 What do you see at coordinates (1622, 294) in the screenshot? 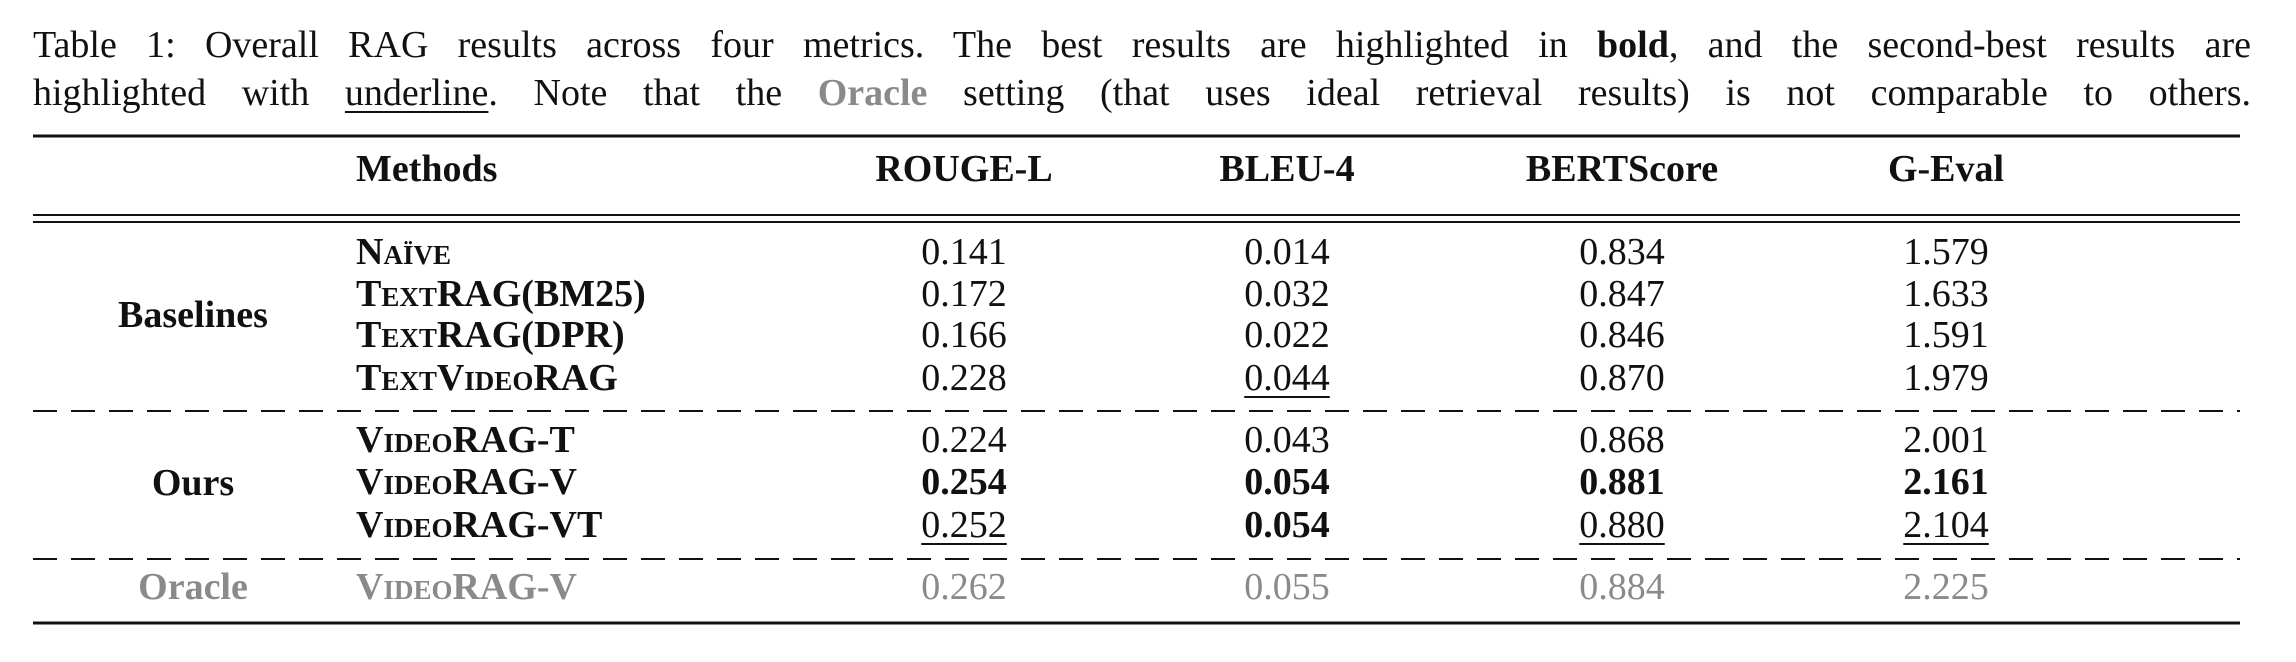
I see `metric-value: 0.847` at bounding box center [1622, 294].